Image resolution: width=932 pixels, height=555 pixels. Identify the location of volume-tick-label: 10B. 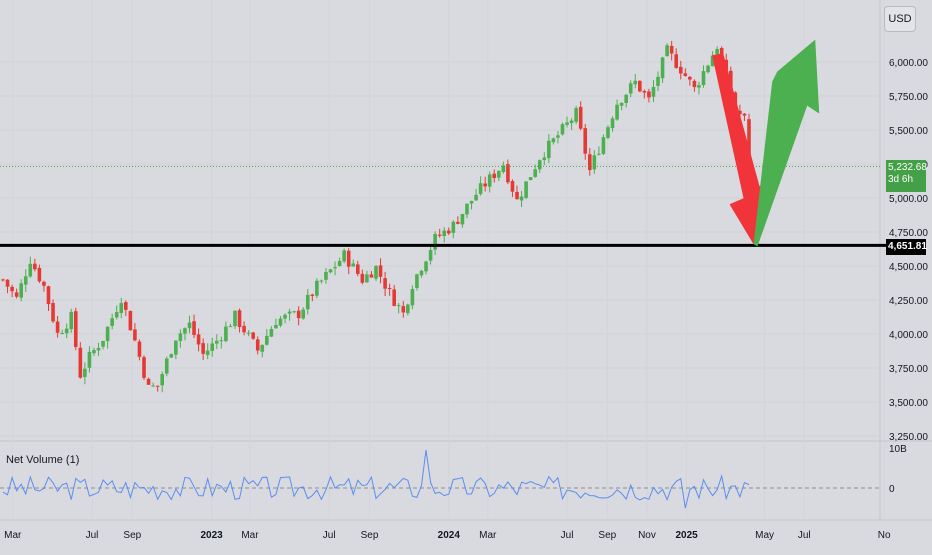
(898, 449).